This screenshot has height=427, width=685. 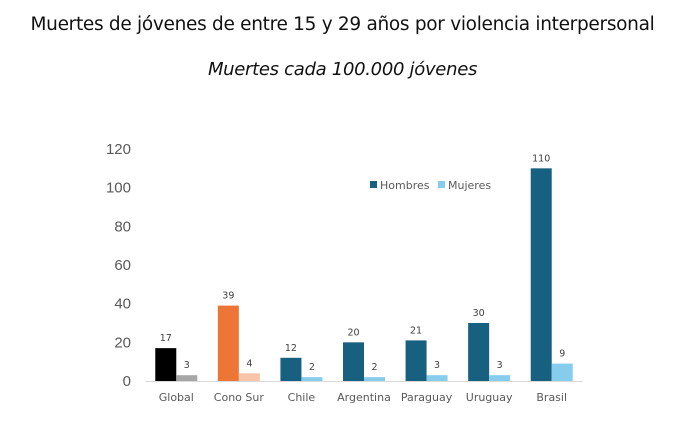 What do you see at coordinates (122, 226) in the screenshot?
I see `y-tick-label: 80` at bounding box center [122, 226].